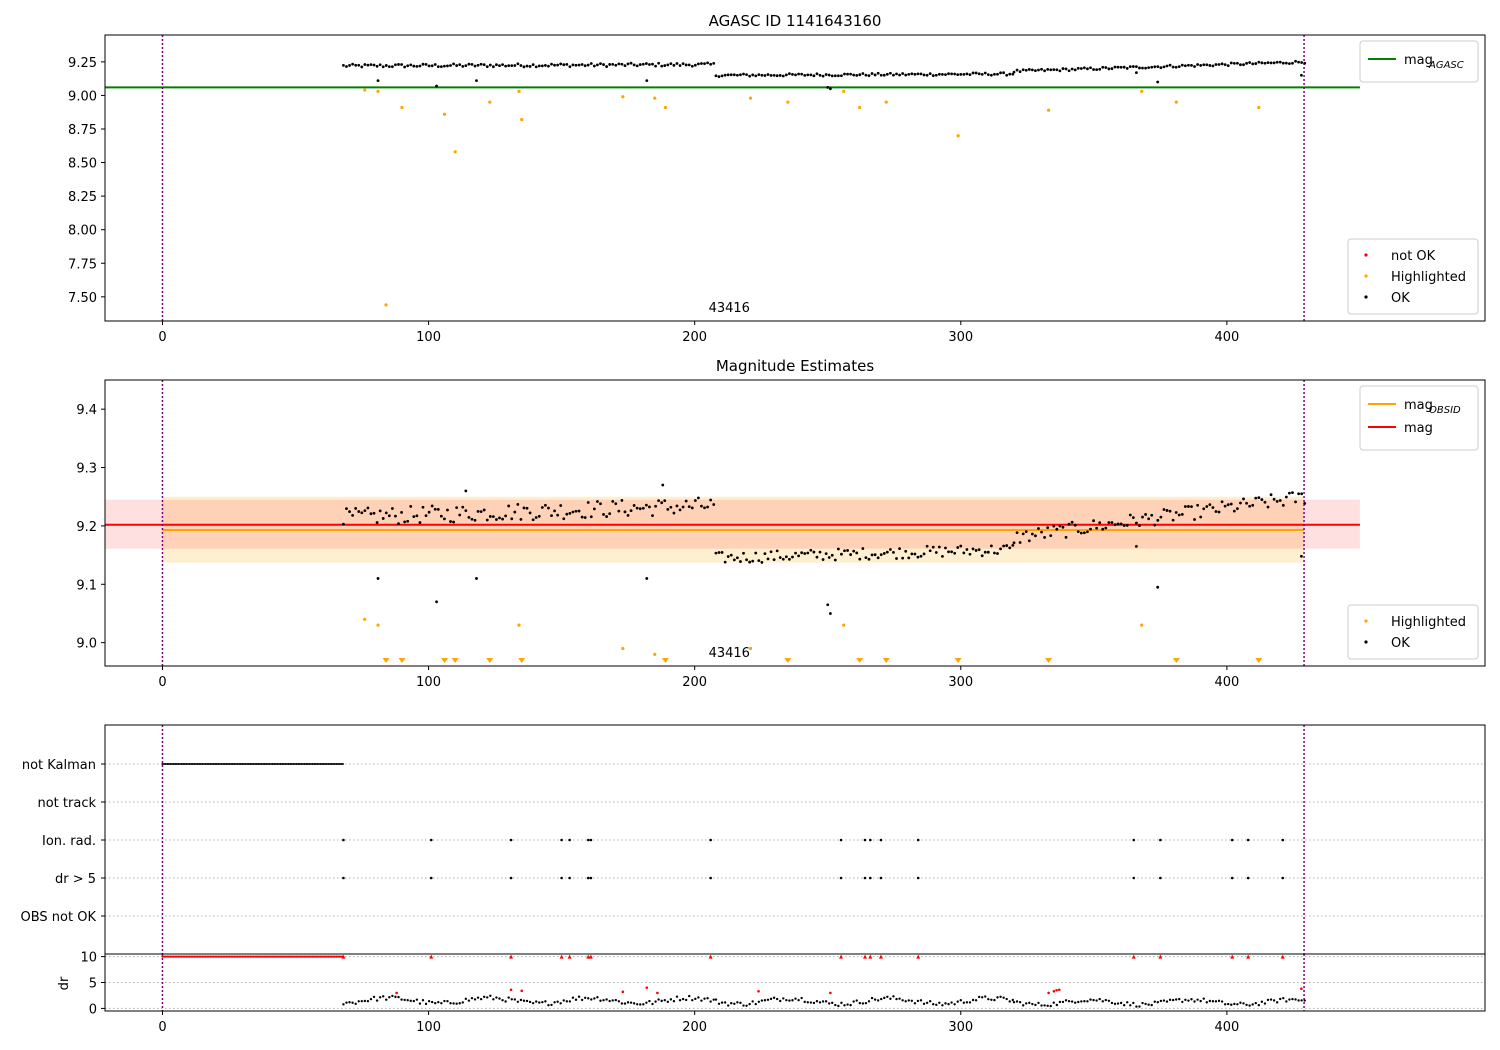  I want to click on dr-high-point, so click(647, 987).